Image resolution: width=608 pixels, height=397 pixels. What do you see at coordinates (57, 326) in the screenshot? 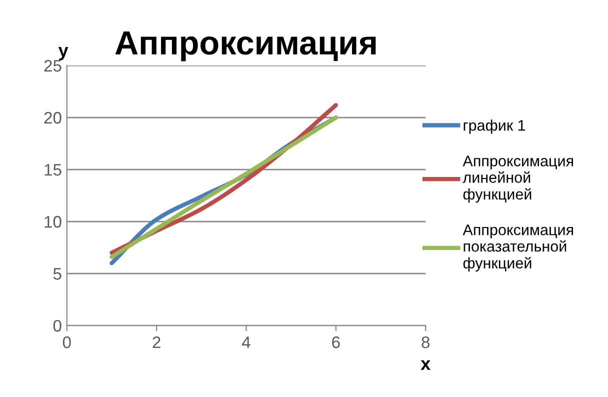
I see `y-tick-label: 0` at bounding box center [57, 326].